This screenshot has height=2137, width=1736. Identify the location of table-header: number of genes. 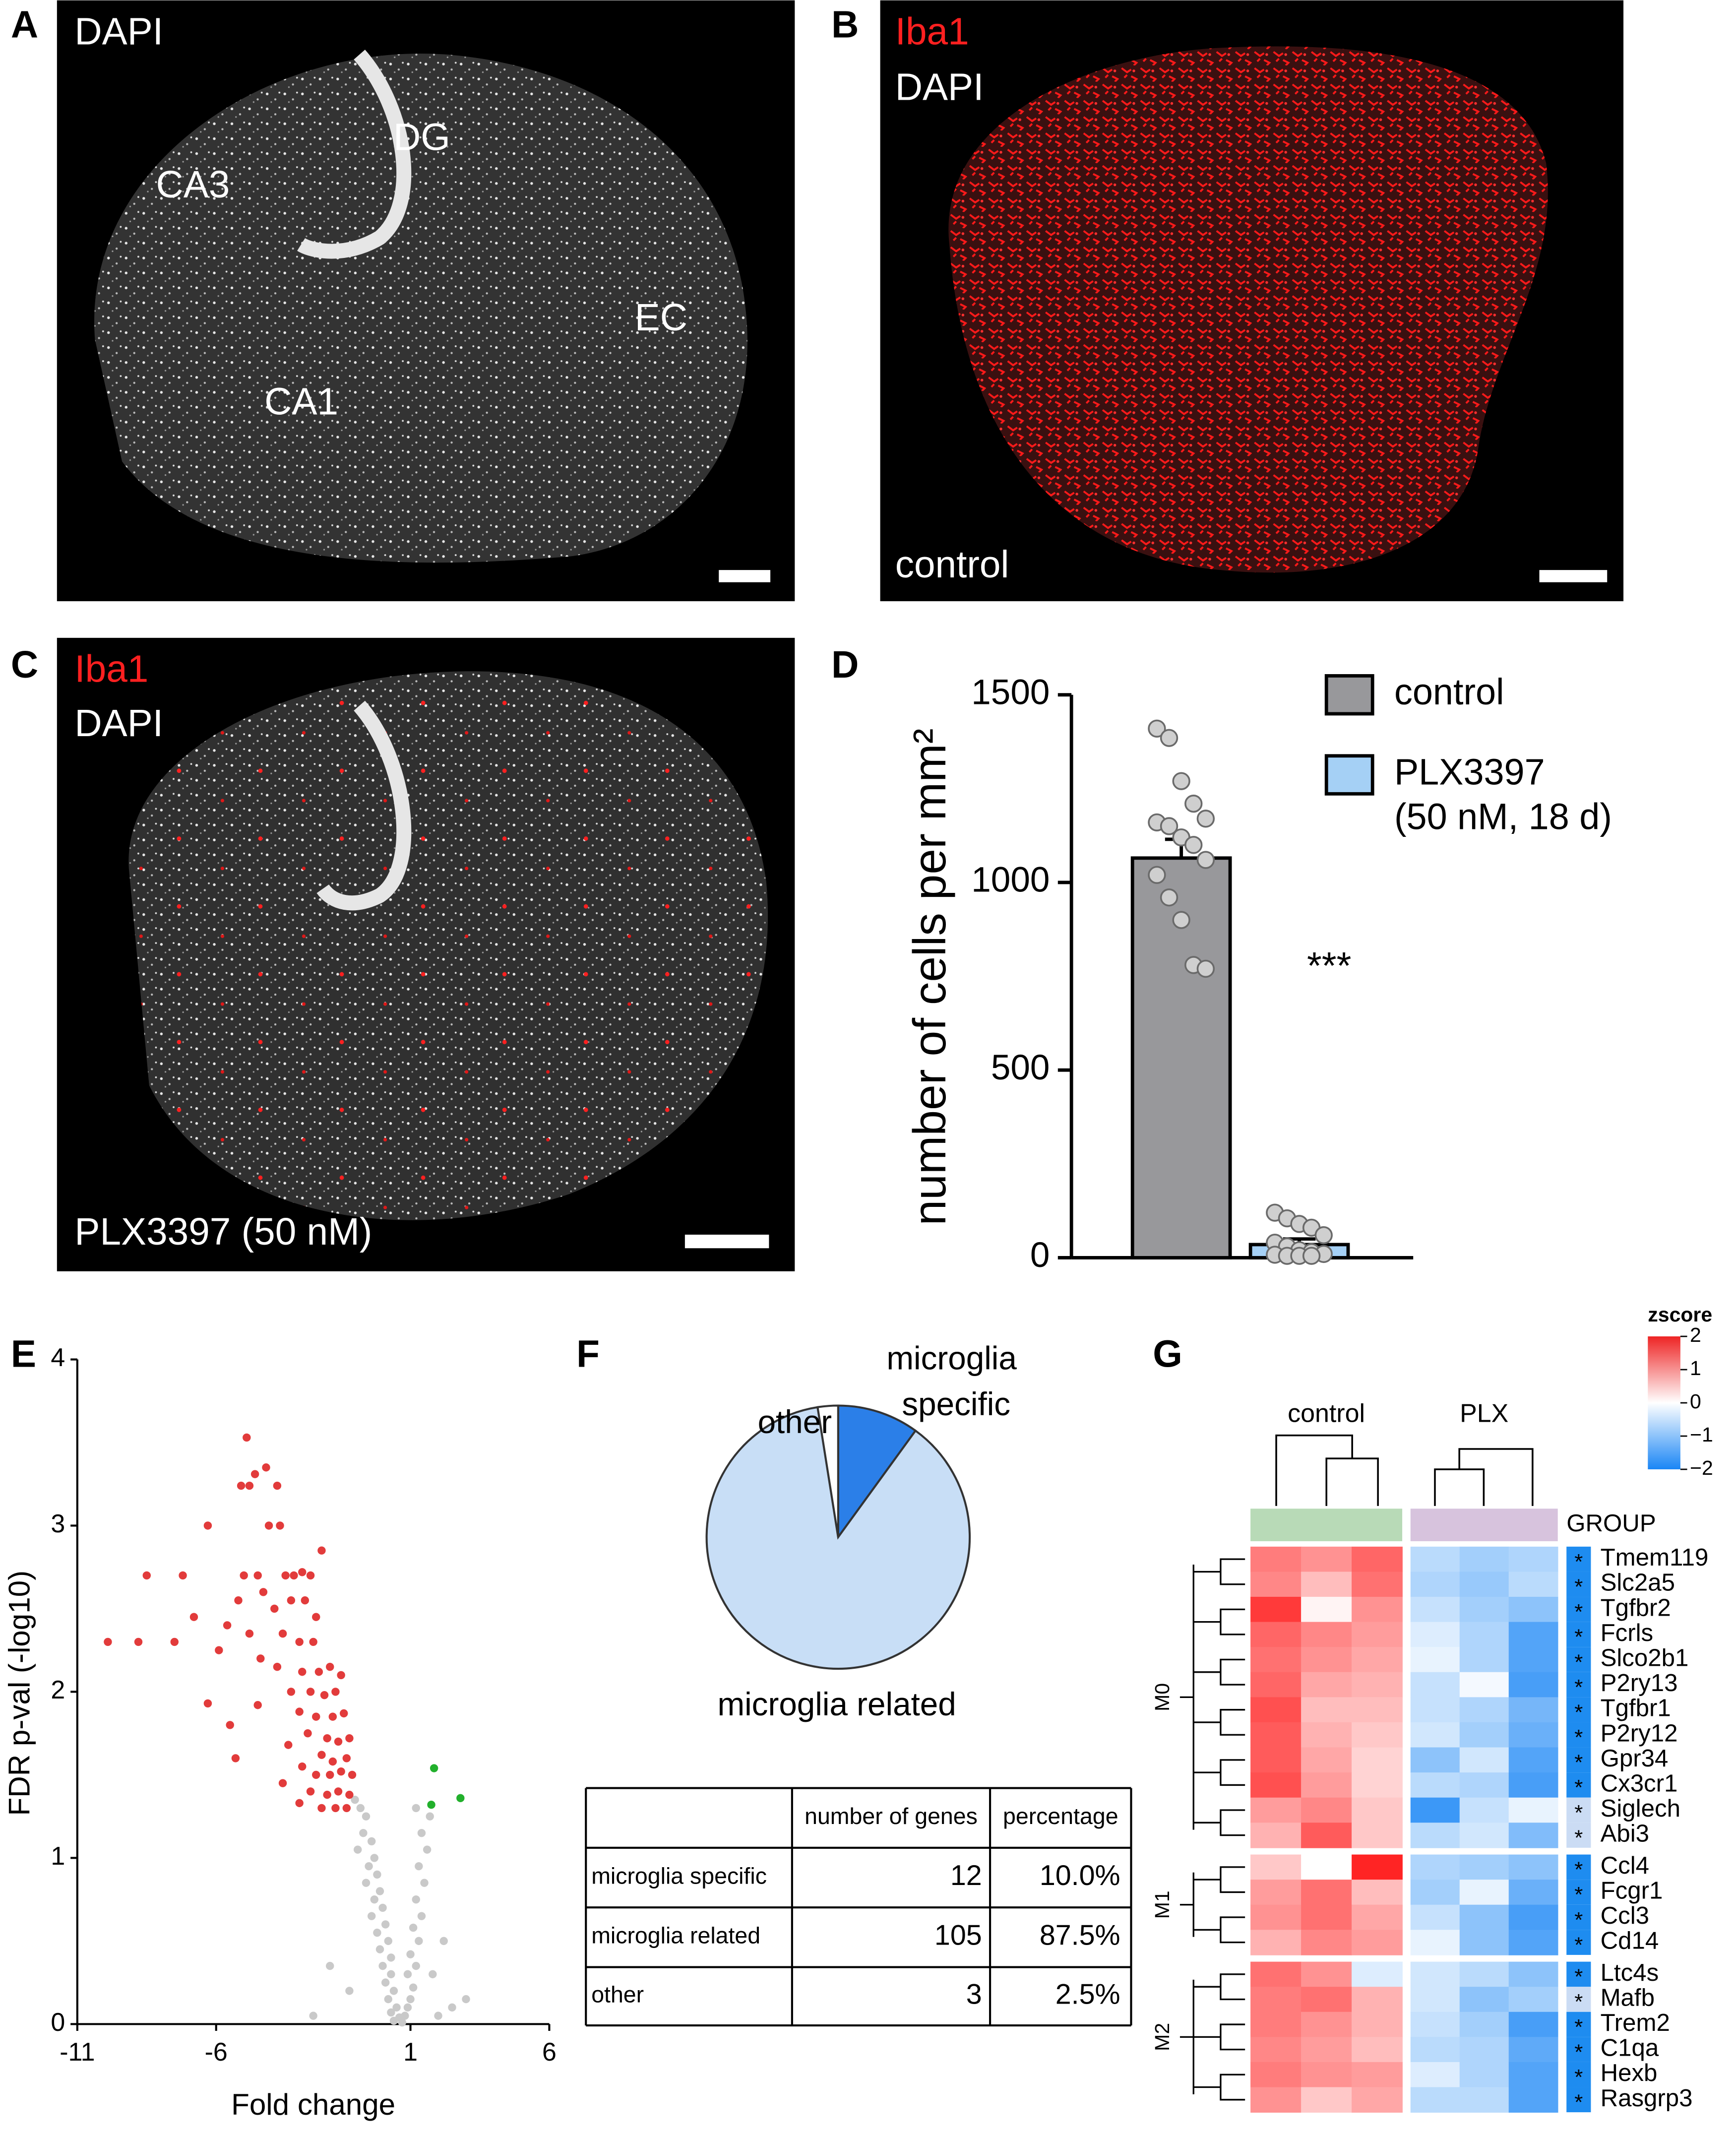
(891, 1816).